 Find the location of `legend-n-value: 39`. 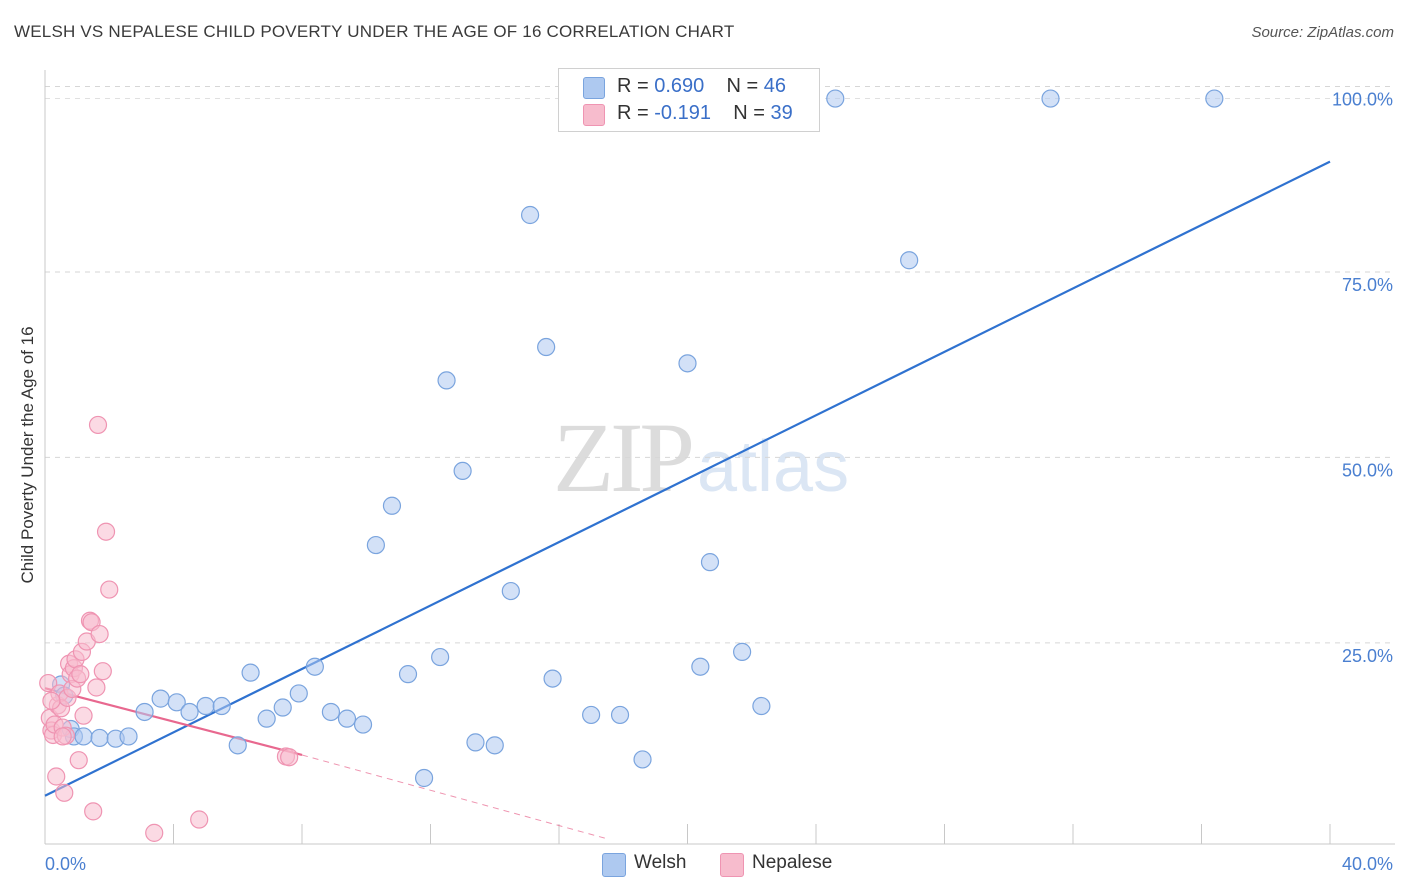

legend-n-value: 39 is located at coordinates (781, 113).